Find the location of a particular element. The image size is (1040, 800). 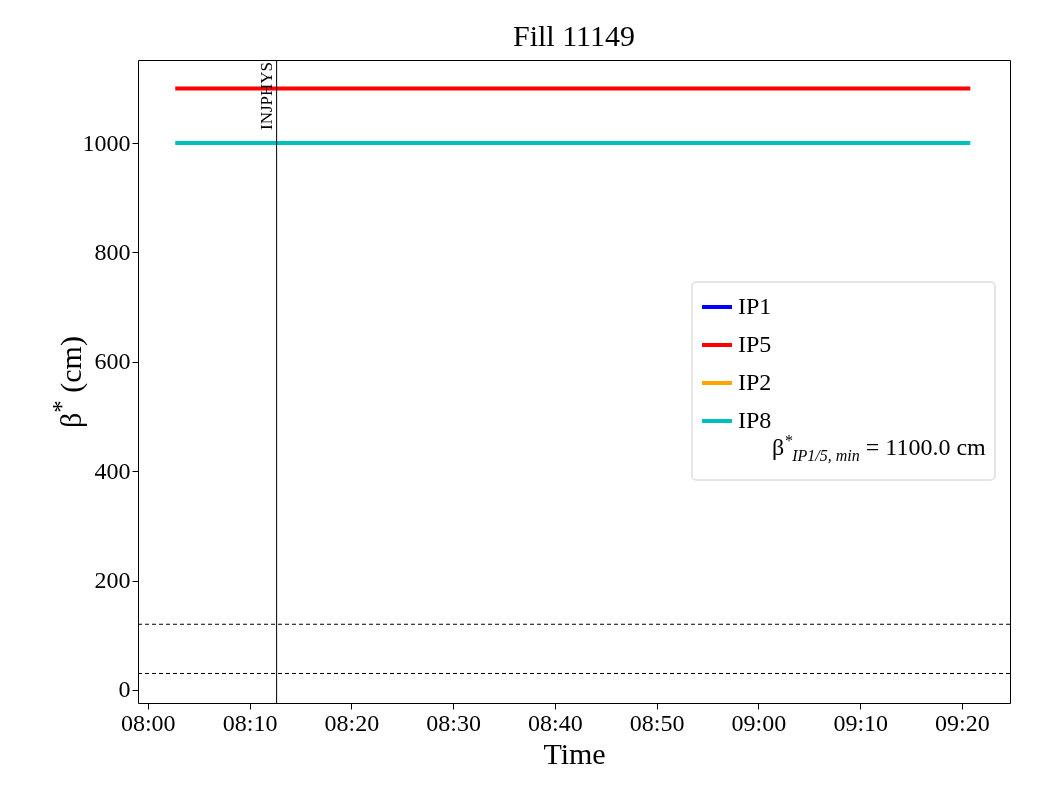

chart-title: Fill 11149 is located at coordinates (574, 35).